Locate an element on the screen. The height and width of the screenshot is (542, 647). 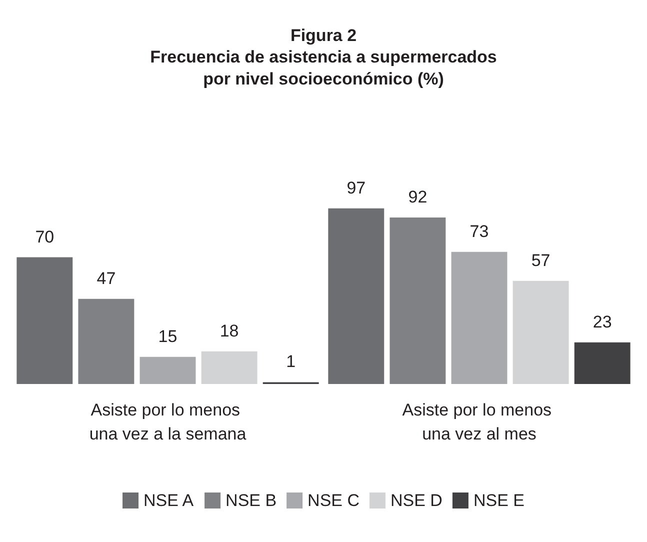
data-label: 47 is located at coordinates (106, 278).